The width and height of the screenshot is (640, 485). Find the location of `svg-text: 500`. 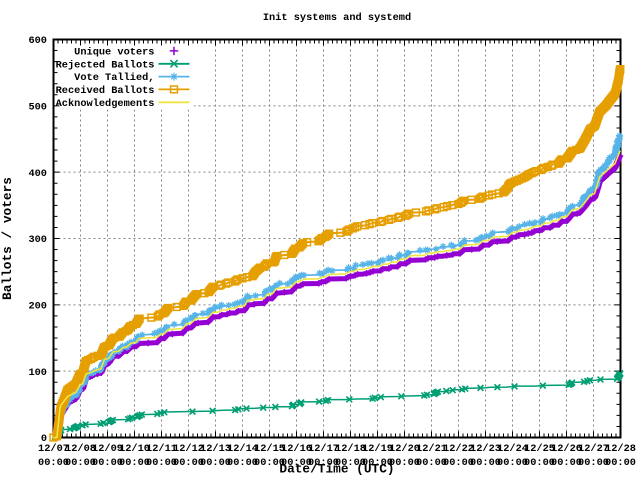

svg-text: 500 is located at coordinates (37, 107).